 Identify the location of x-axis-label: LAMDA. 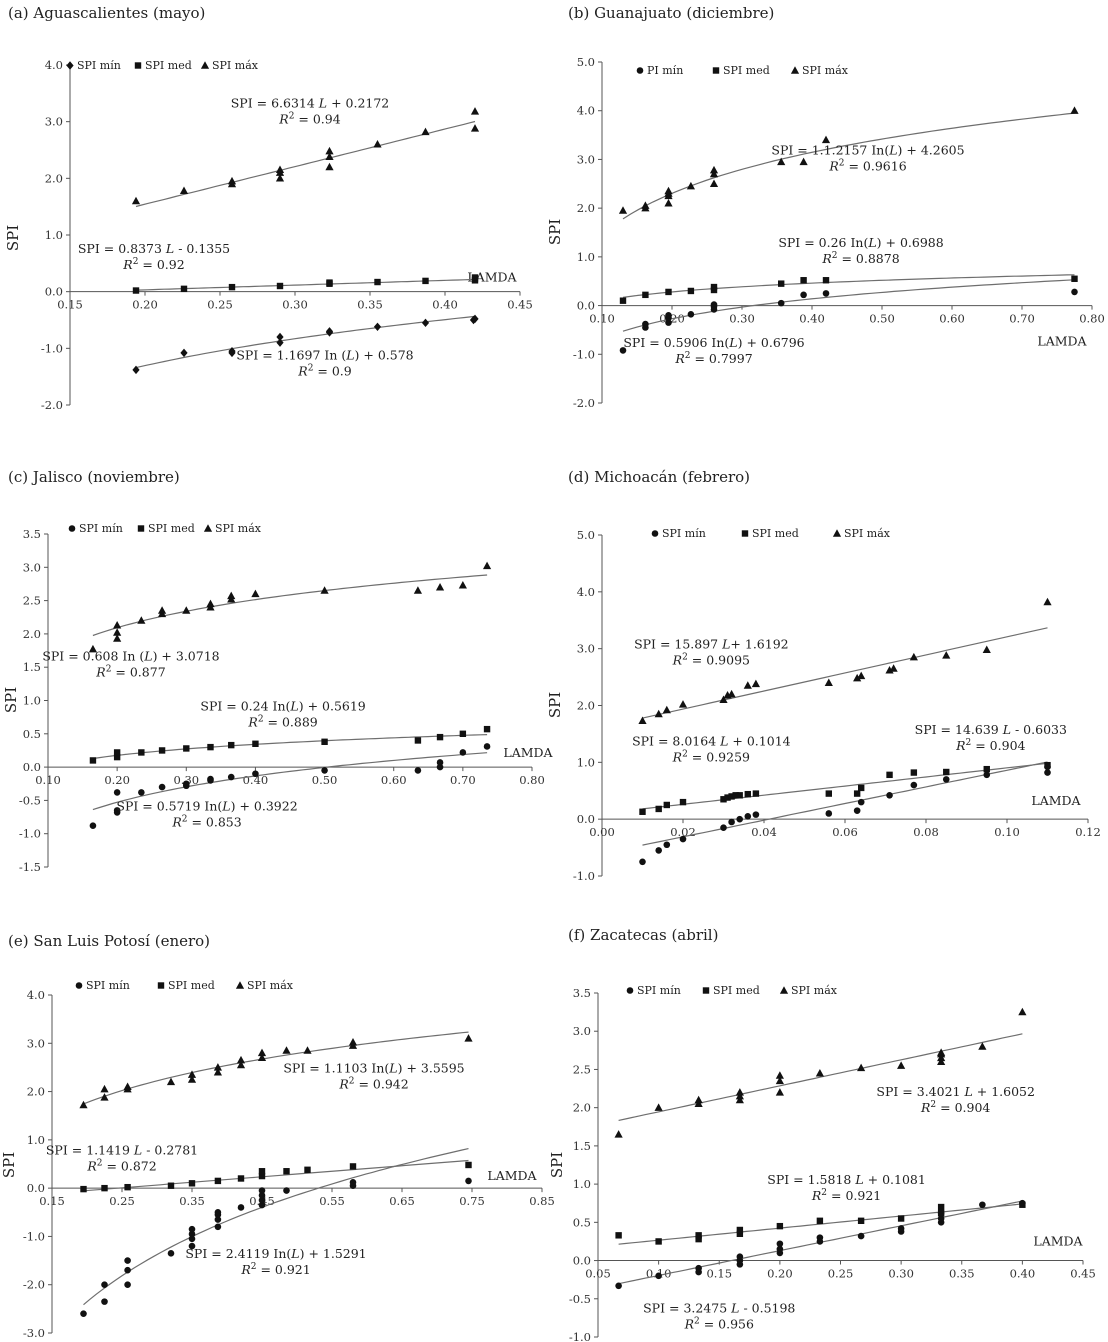
(512, 1175).